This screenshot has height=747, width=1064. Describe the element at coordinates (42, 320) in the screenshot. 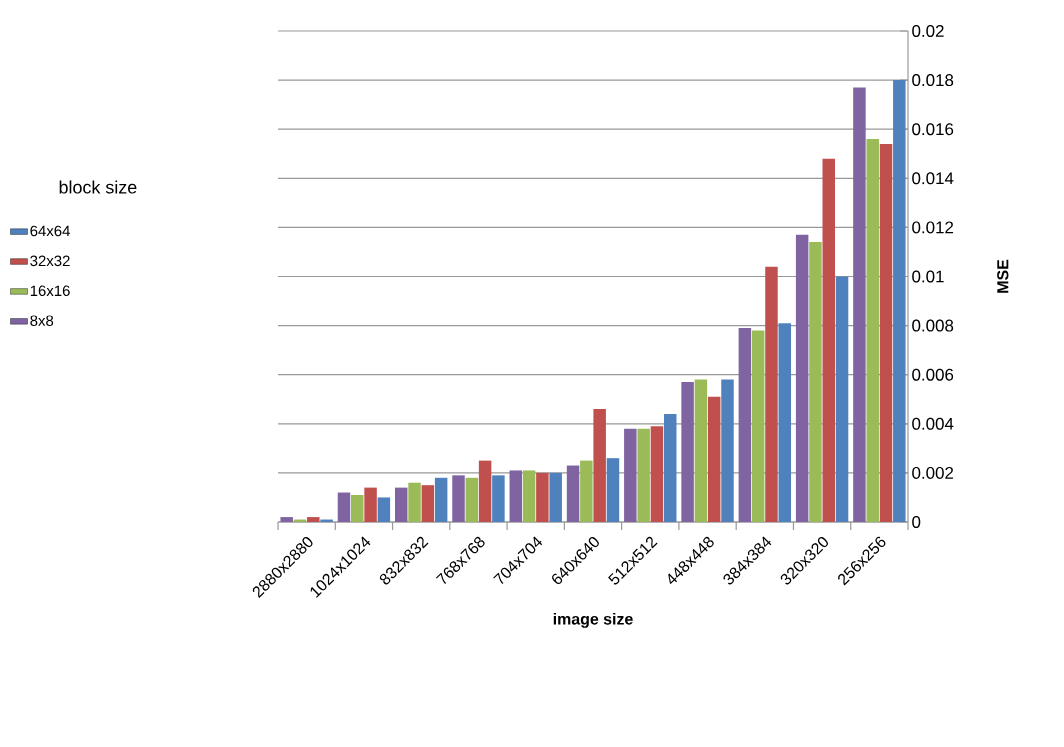

I see `legend-label: 8x8` at that location.